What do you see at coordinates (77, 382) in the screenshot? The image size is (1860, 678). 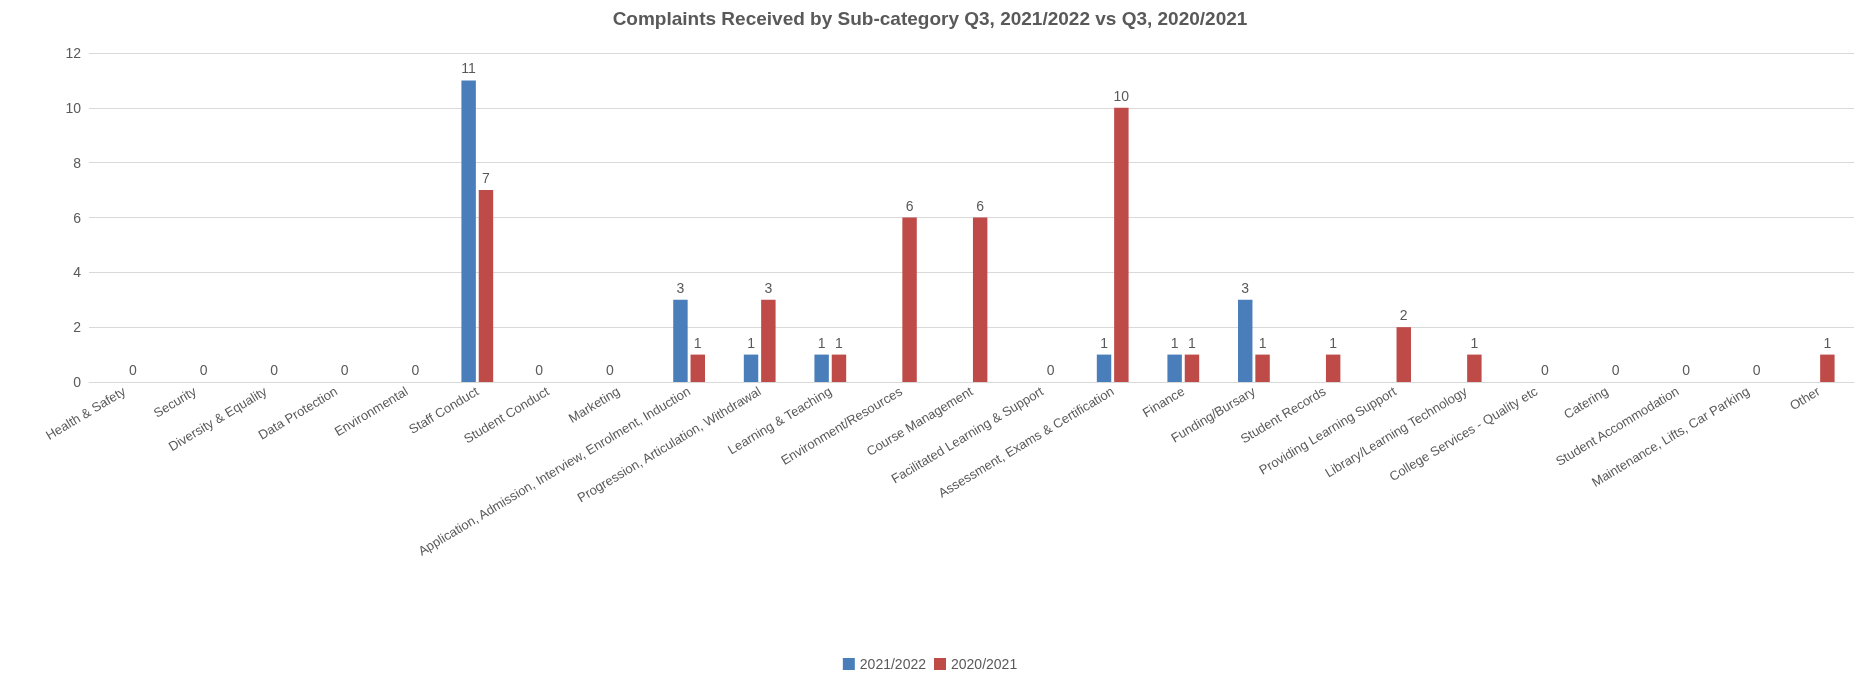 I see `y-tick-label: 0` at bounding box center [77, 382].